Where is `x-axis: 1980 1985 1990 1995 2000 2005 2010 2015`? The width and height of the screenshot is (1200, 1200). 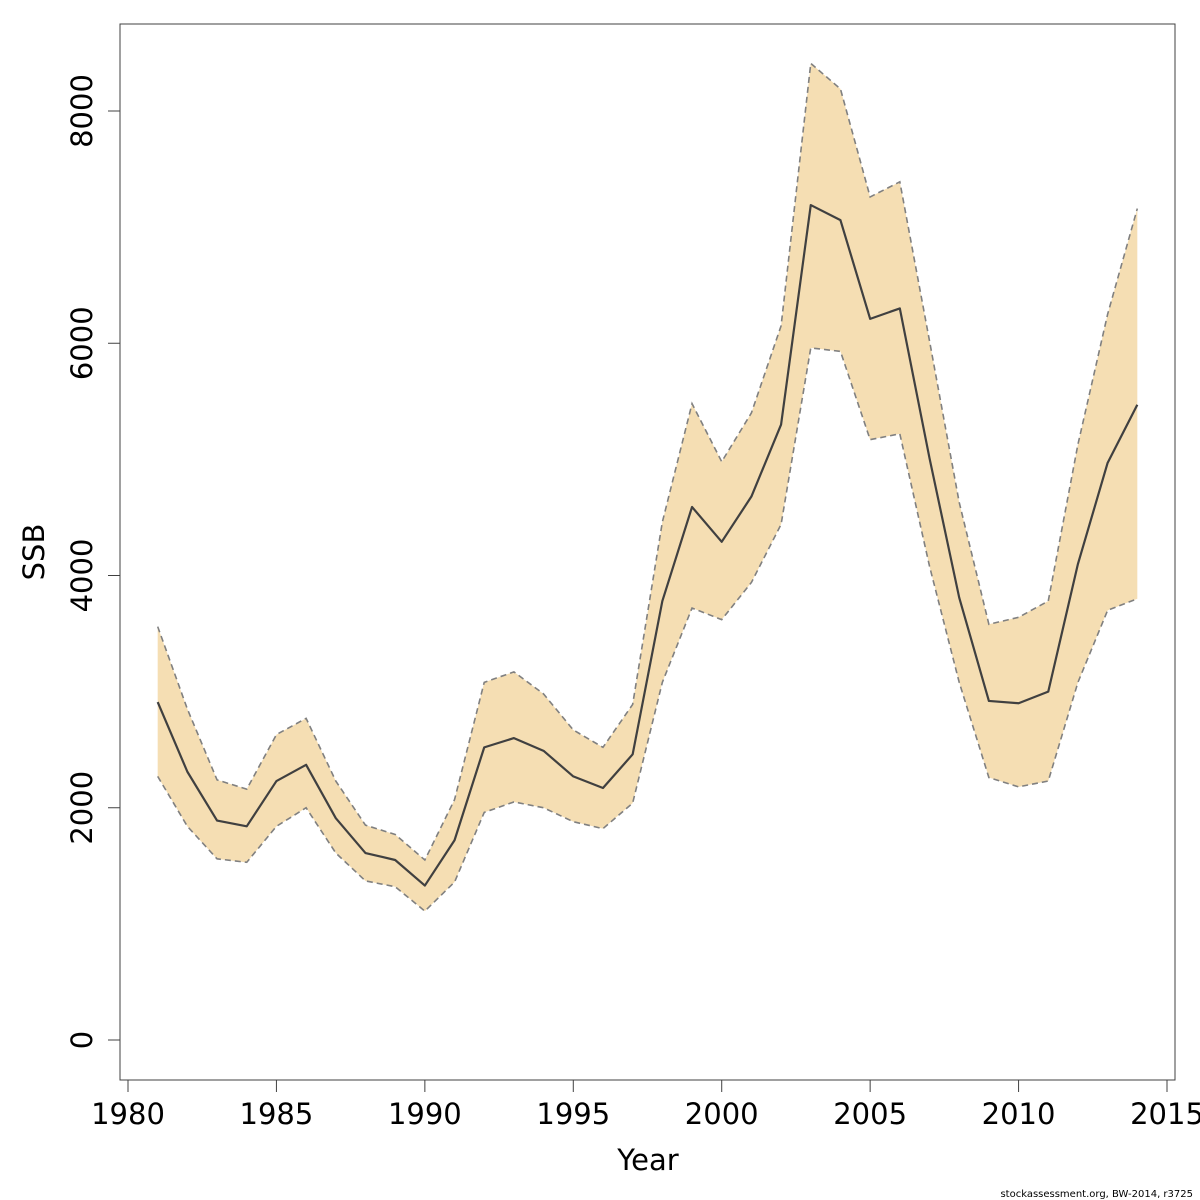 x-axis: 1980 1985 1990 1995 2000 2005 2010 2015 is located at coordinates (645, 1105).